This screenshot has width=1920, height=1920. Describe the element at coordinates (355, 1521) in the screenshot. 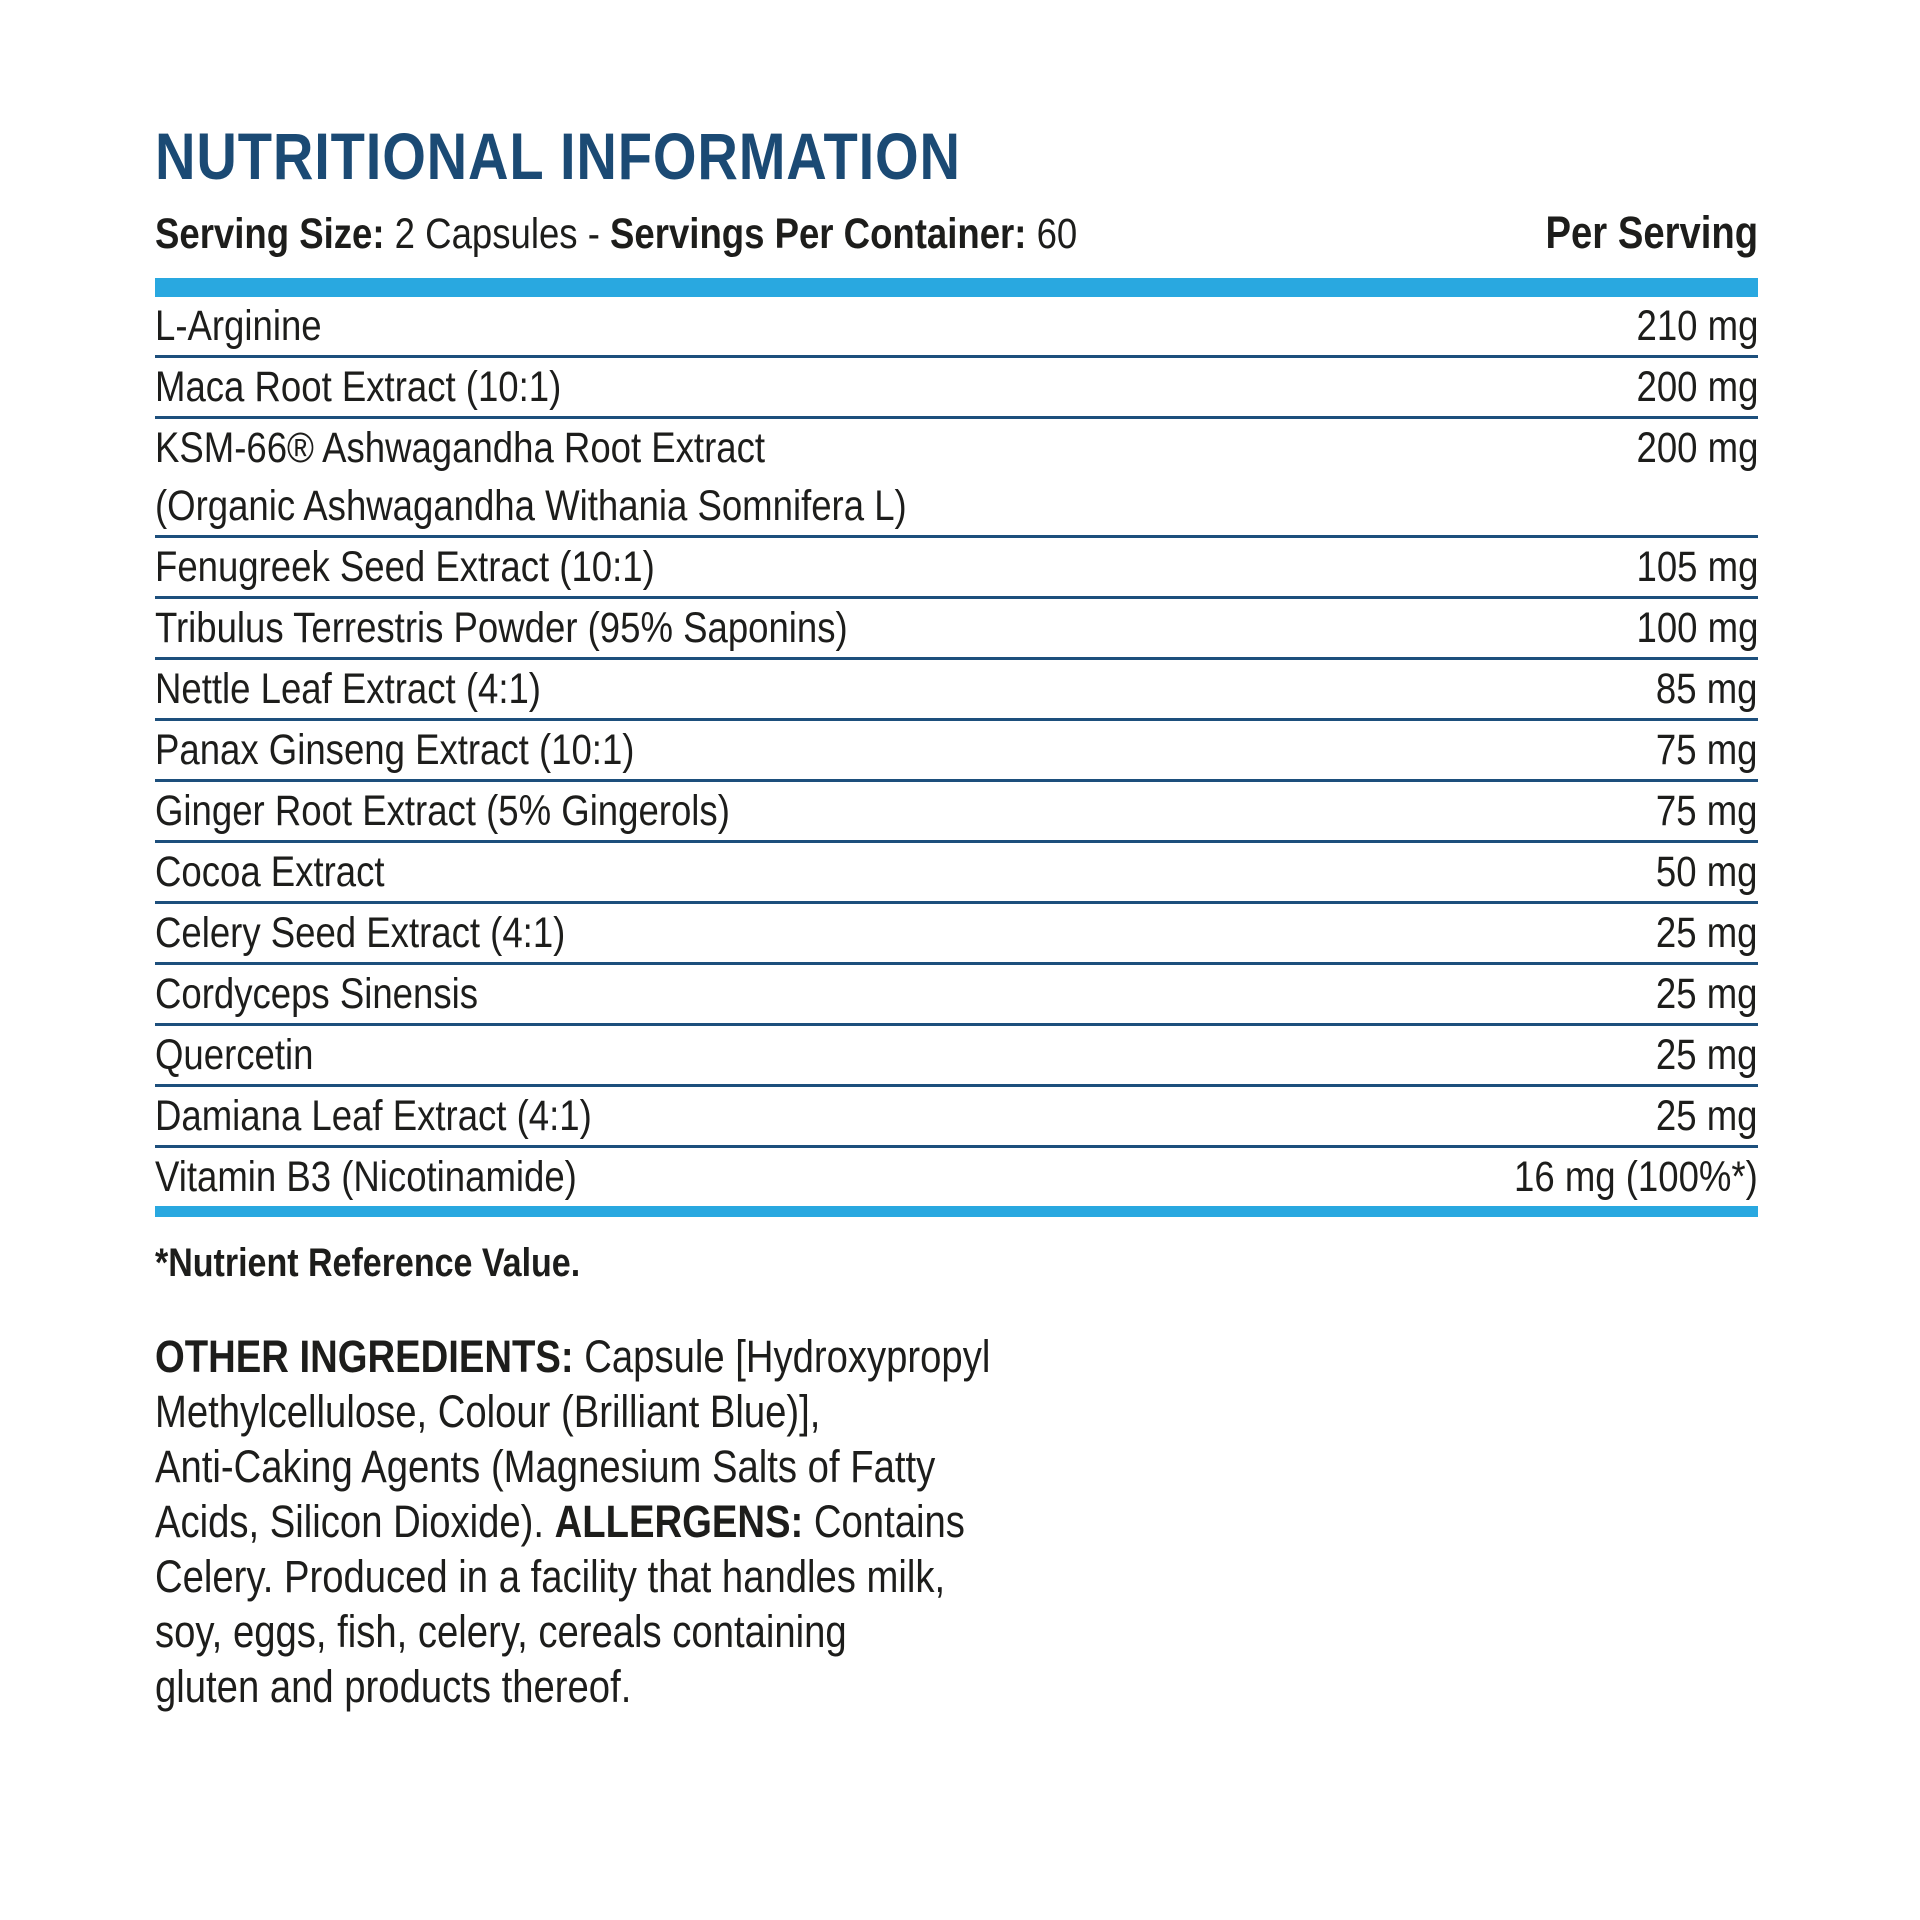

I see `paragraph-text: Acids, Silicon Dioxide).` at that location.